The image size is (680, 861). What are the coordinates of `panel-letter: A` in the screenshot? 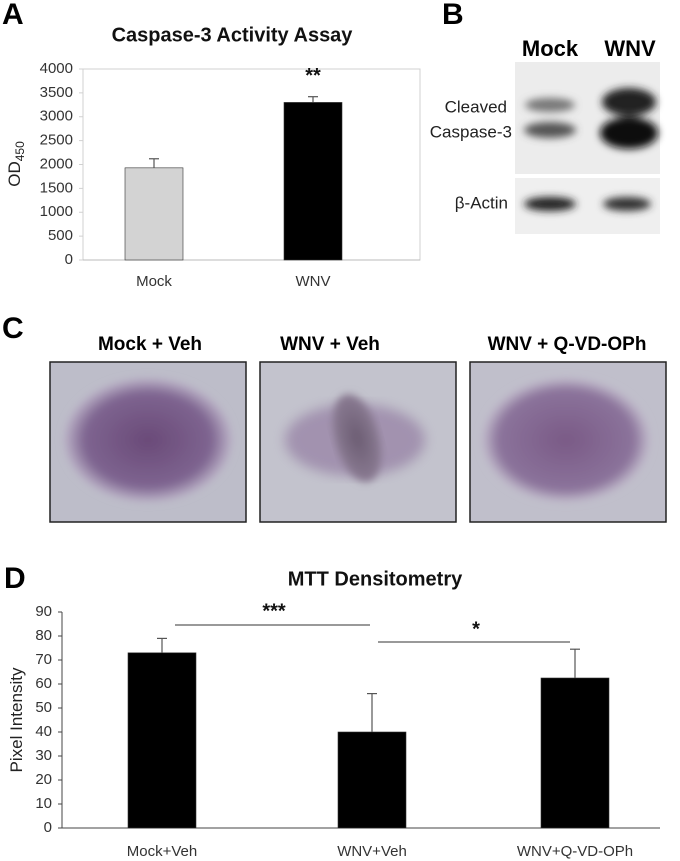 It's located at (13, 15).